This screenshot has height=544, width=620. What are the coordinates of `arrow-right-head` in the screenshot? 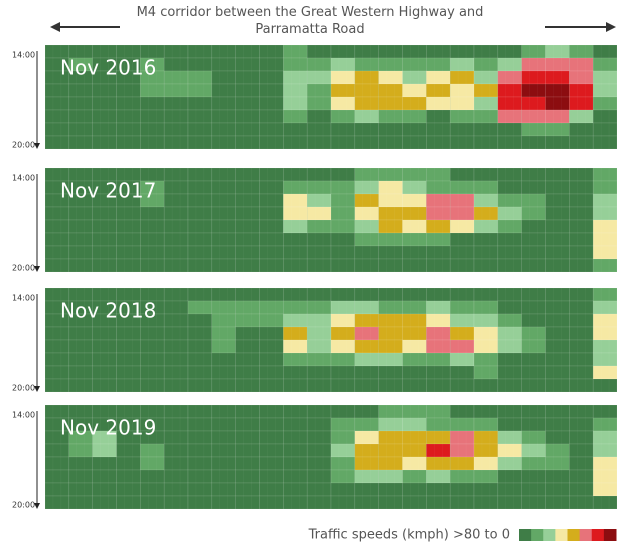 It's located at (611, 27).